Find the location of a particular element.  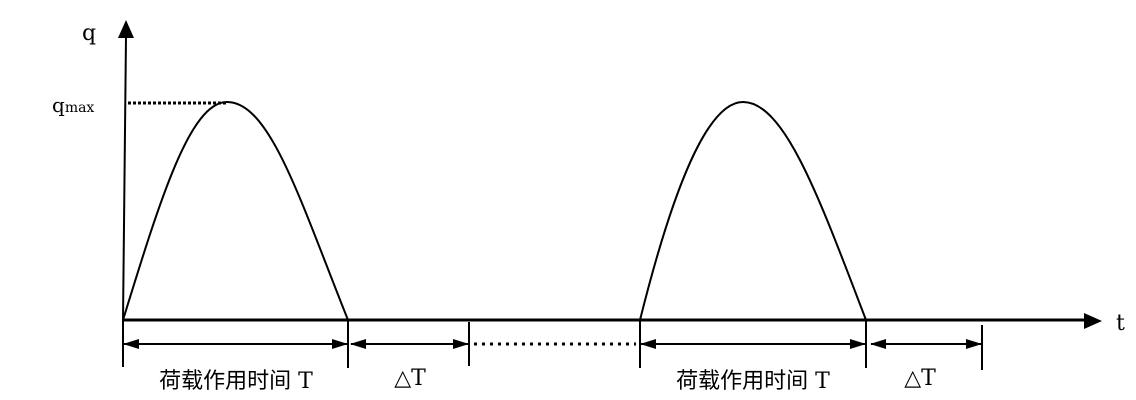

y-axis-label: q is located at coordinates (89, 33).